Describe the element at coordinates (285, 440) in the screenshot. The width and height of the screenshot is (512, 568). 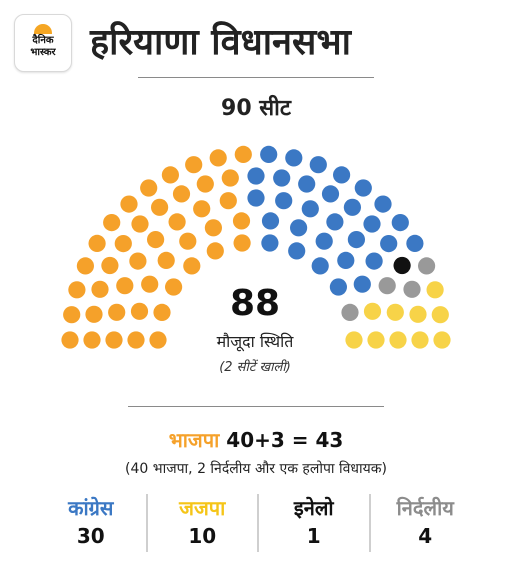
I see `bjp-total: 40+3 = 43` at that location.